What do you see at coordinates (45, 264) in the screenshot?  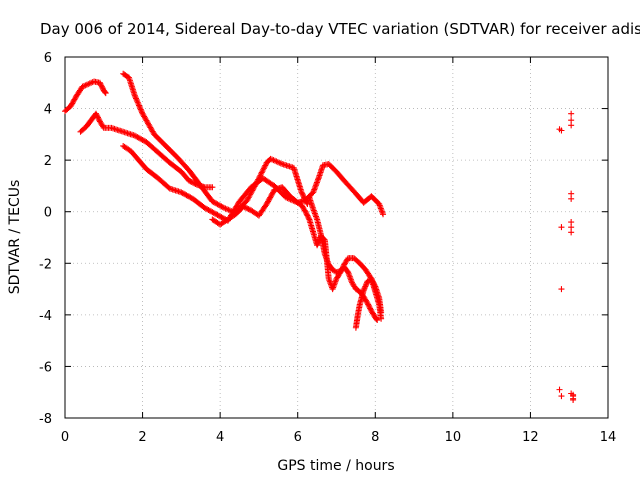 I see `y-tick-label: -2` at bounding box center [45, 264].